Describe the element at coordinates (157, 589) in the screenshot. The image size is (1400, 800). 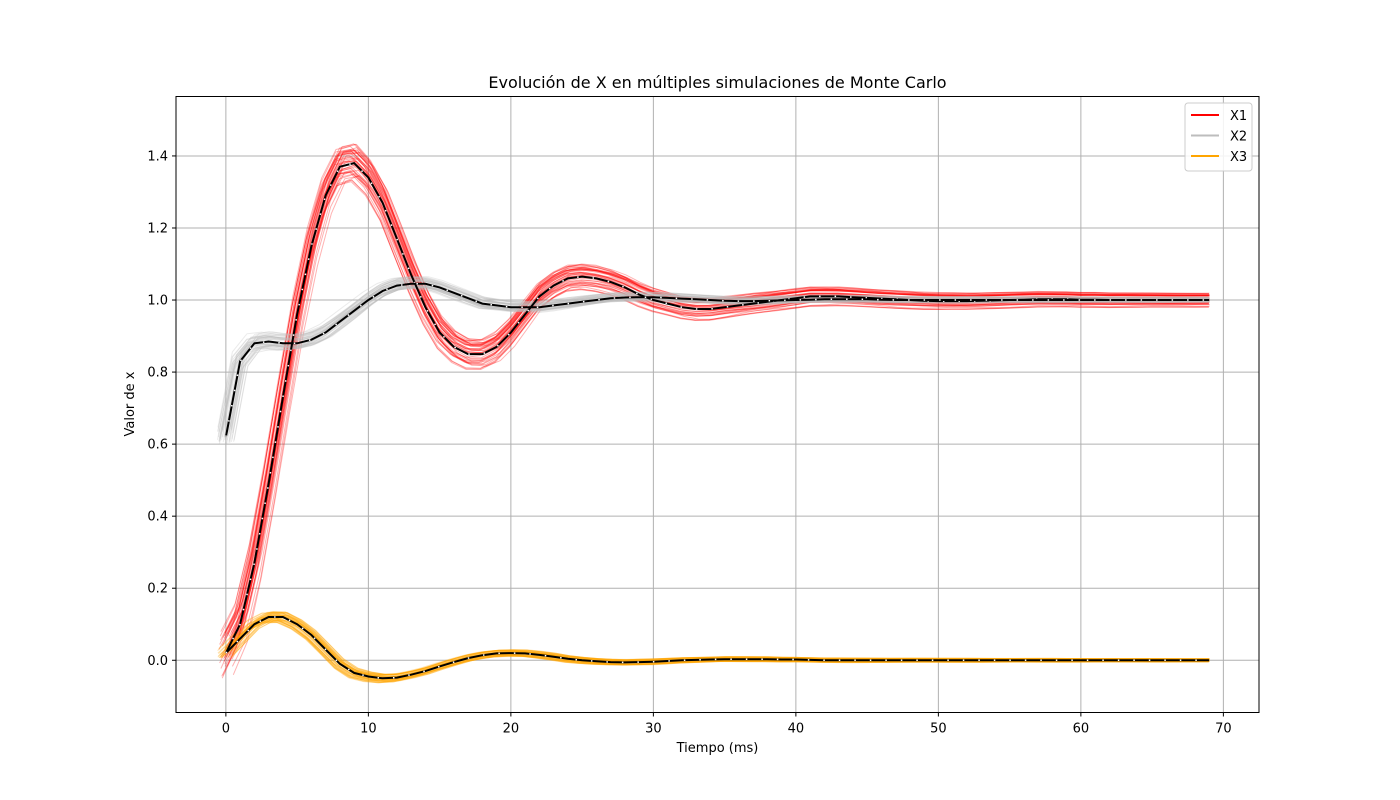
I see `y-tick-label: 0.2` at that location.